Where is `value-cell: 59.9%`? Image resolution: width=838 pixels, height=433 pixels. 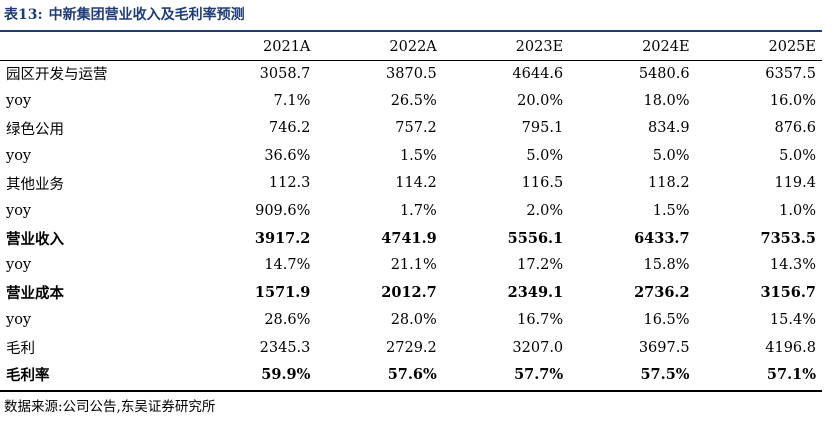 value-cell: 59.9% is located at coordinates (286, 375).